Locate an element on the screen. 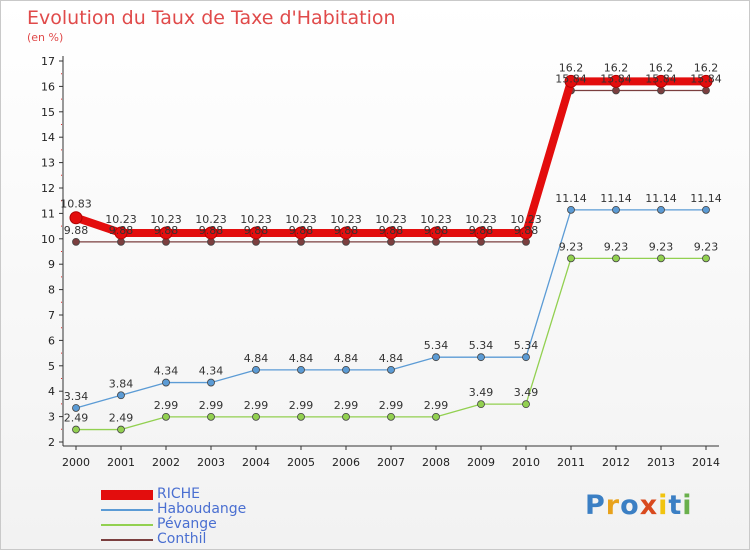 The height and width of the screenshot is (550, 750). x-tick-label: 2006 is located at coordinates (346, 462).